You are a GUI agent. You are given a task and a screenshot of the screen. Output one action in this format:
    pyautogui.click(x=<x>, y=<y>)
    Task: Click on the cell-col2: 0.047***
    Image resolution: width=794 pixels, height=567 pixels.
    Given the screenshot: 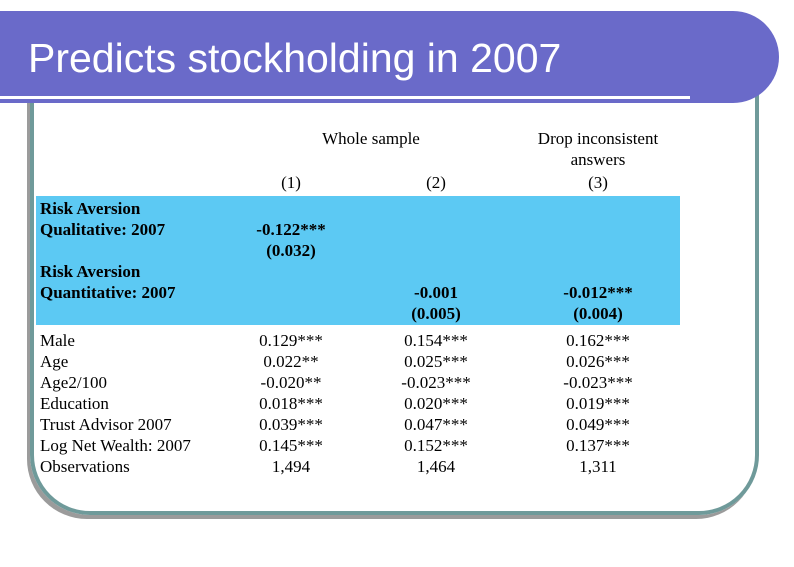 What is the action you would take?
    pyautogui.click(x=436, y=424)
    